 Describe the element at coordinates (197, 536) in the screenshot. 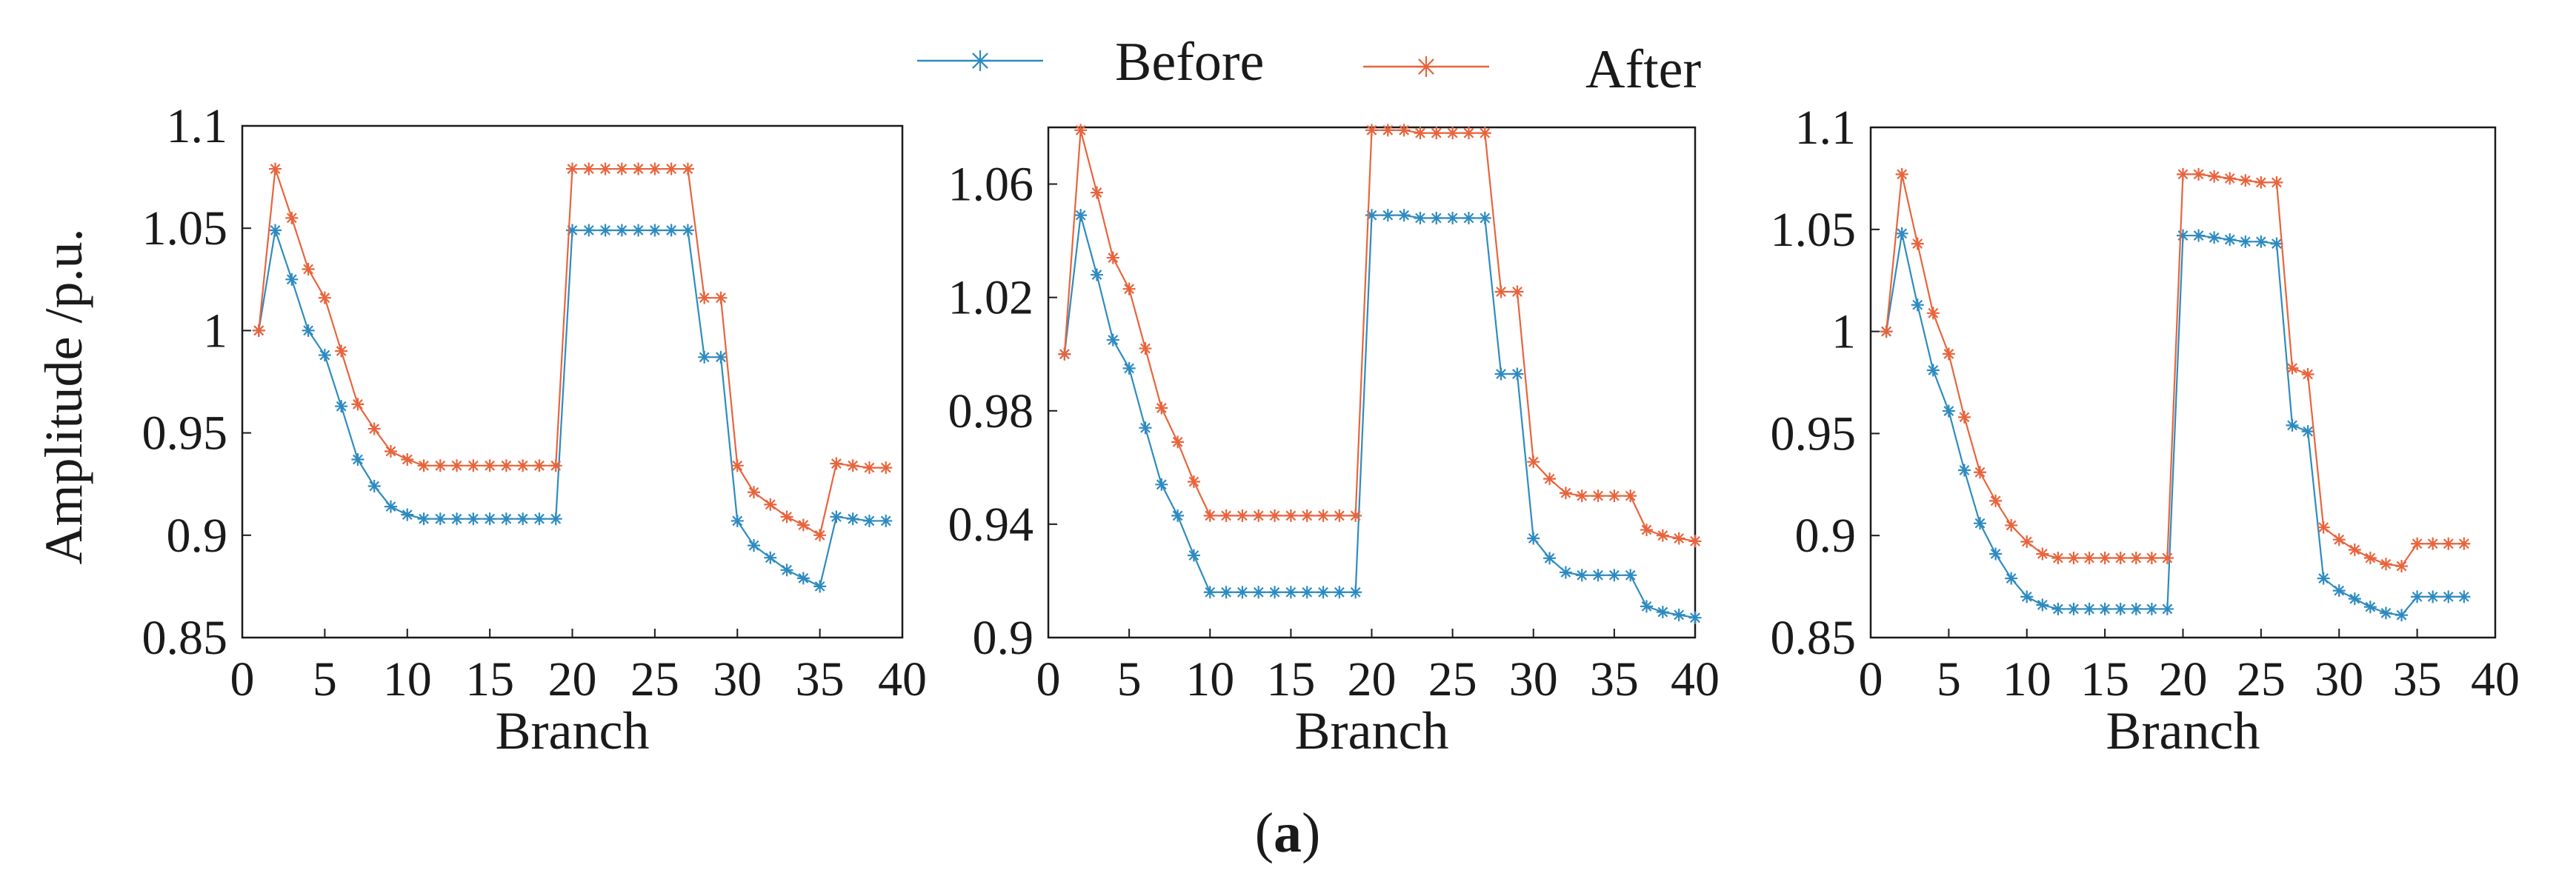

I see `y-tick-label: 0.9` at that location.